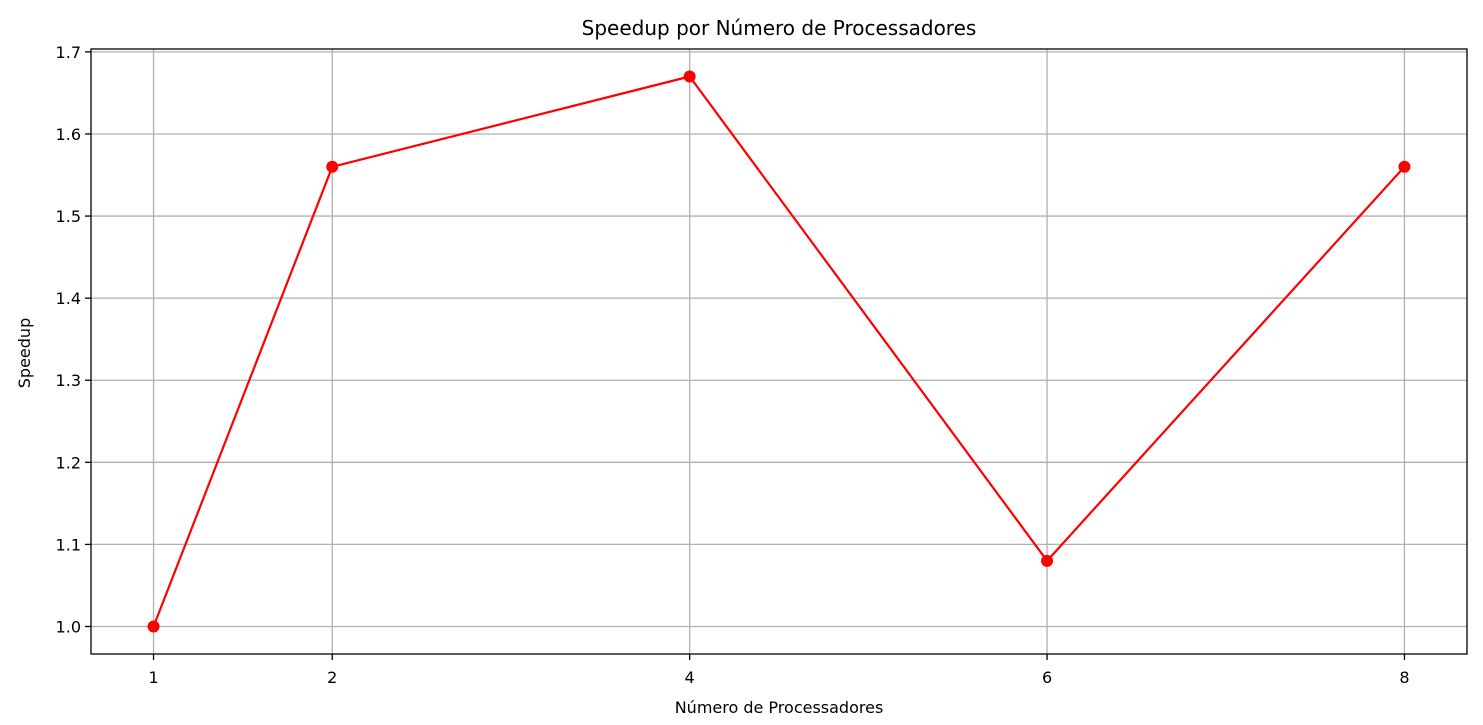 This screenshot has height=725, width=1483. I want to click on x-tick-label: 6, so click(1047, 677).